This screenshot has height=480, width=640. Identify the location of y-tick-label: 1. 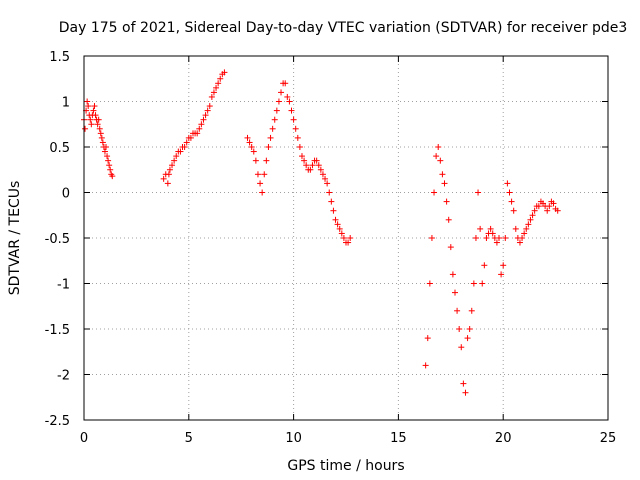
(66, 103).